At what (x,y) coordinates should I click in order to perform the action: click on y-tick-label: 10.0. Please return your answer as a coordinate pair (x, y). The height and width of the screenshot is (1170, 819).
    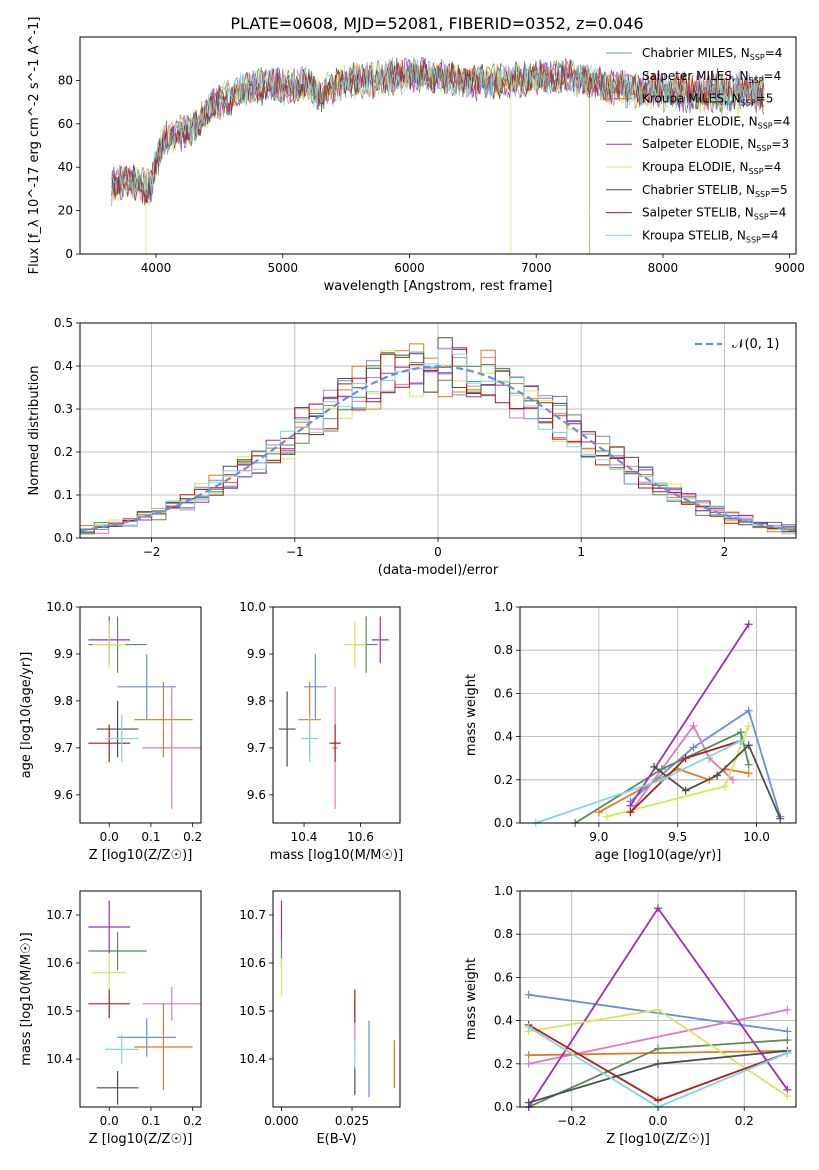
    Looking at the image, I should click on (252, 607).